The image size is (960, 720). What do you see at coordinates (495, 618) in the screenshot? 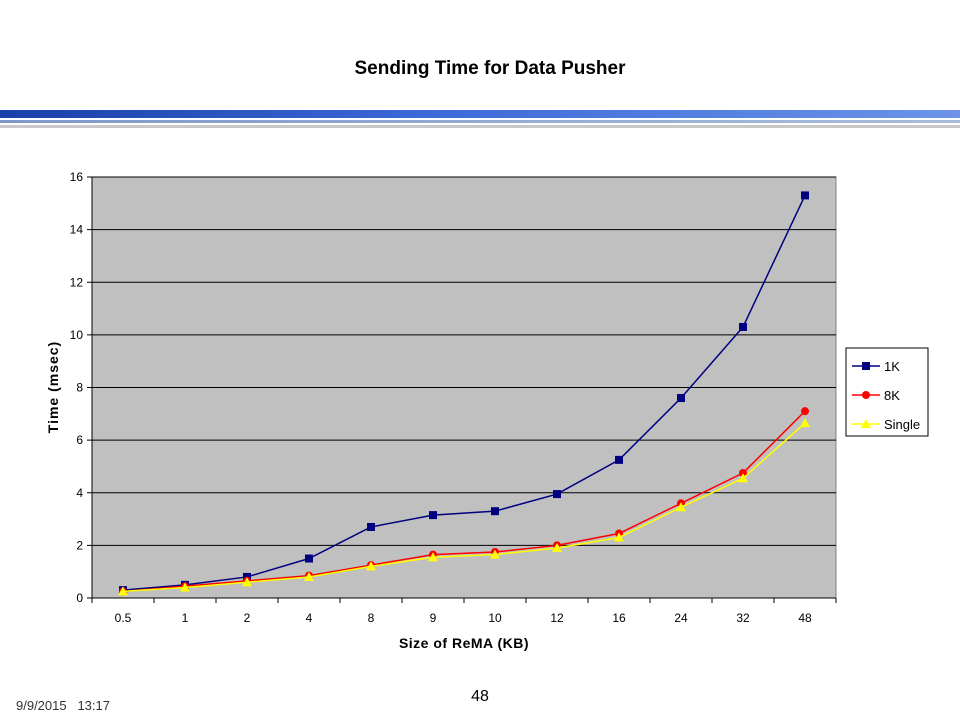
I see `x-tick-label: 10` at bounding box center [495, 618].